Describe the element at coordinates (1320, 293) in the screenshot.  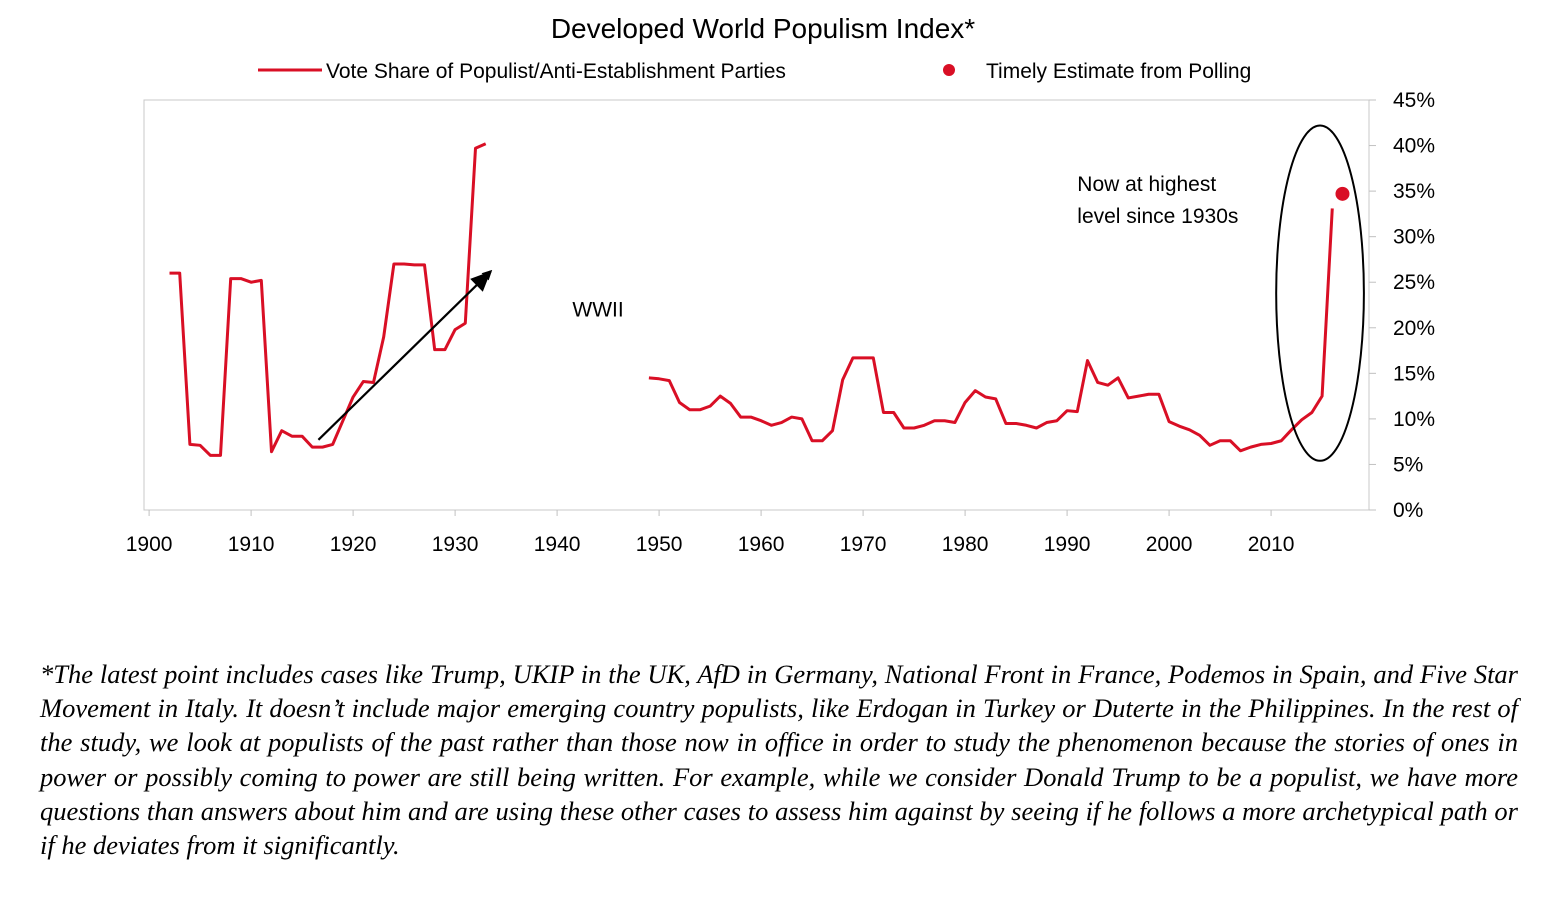
I see `highlight-ellipse` at that location.